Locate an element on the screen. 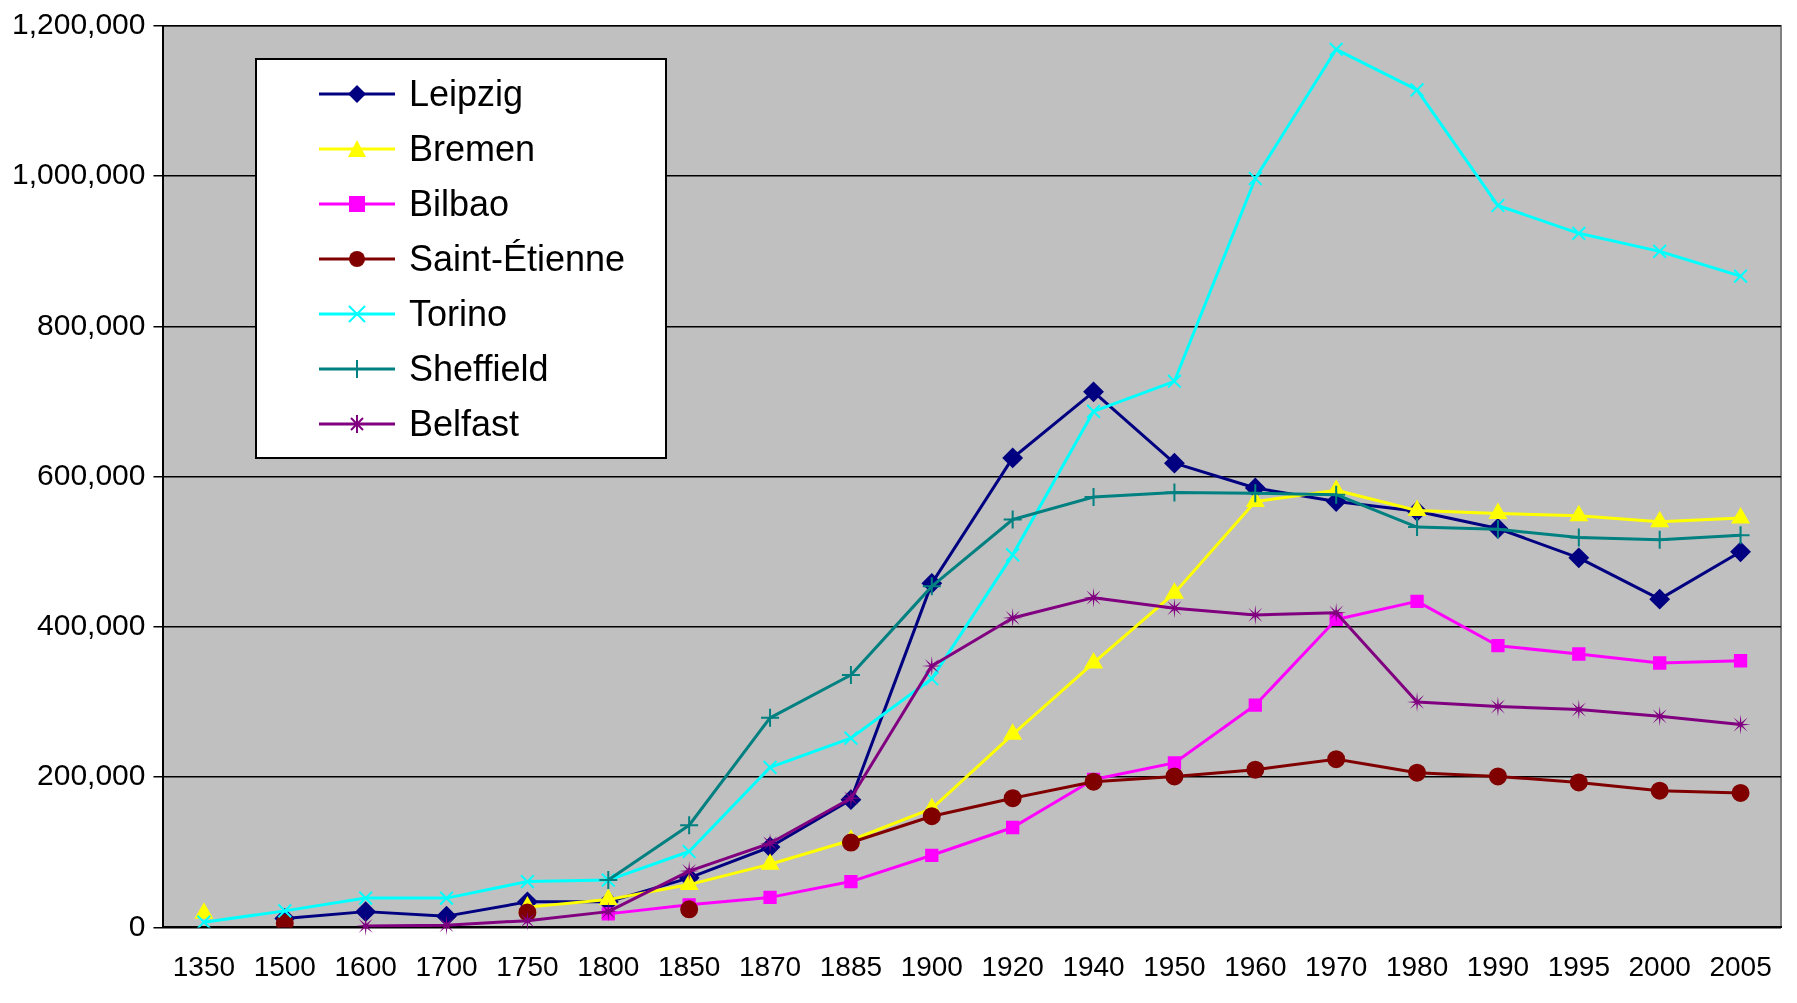  x-tick-label: 2005 is located at coordinates (1740, 966).